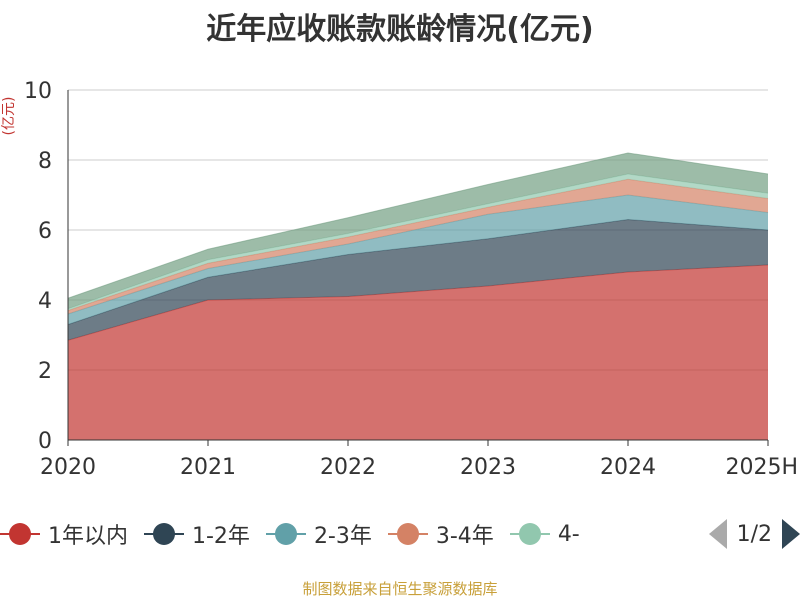  I want to click on legend-item: 3-4年, so click(440, 534).